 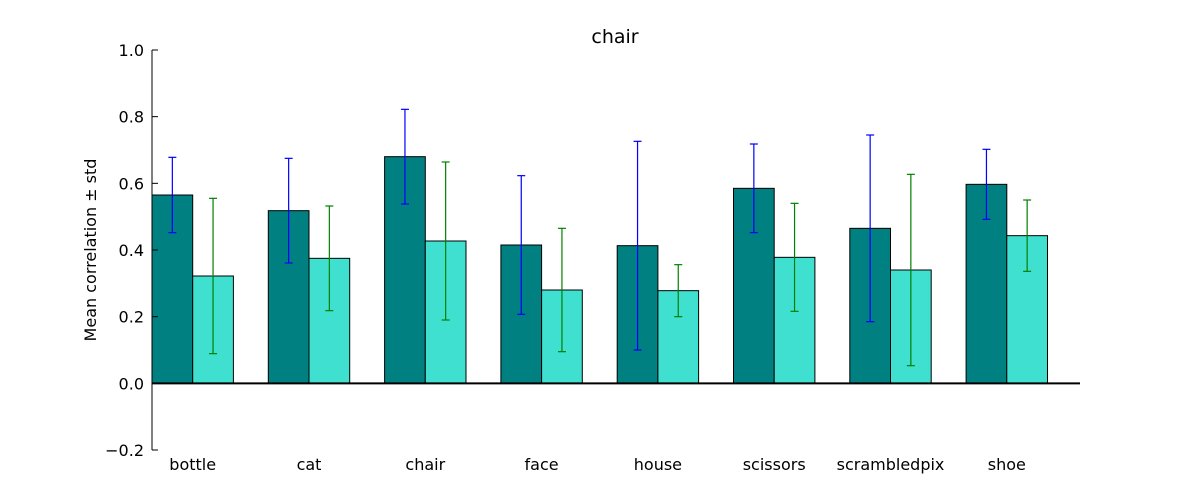 I want to click on y-tick-label: −0.2, so click(x=124, y=450).